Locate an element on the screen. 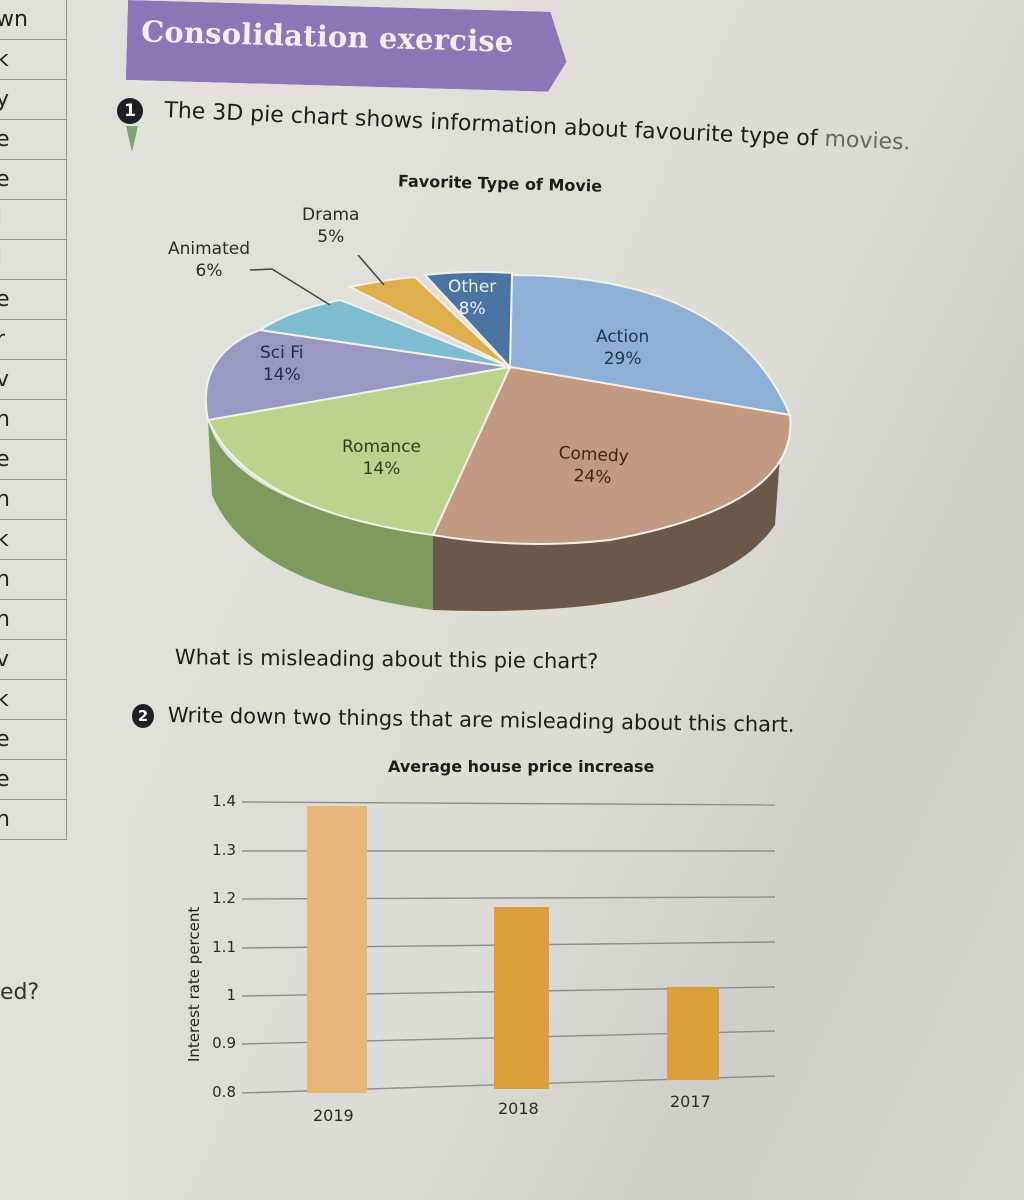 The width and height of the screenshot is (1024, 1200). left-table-row: wn is located at coordinates (33, 20).